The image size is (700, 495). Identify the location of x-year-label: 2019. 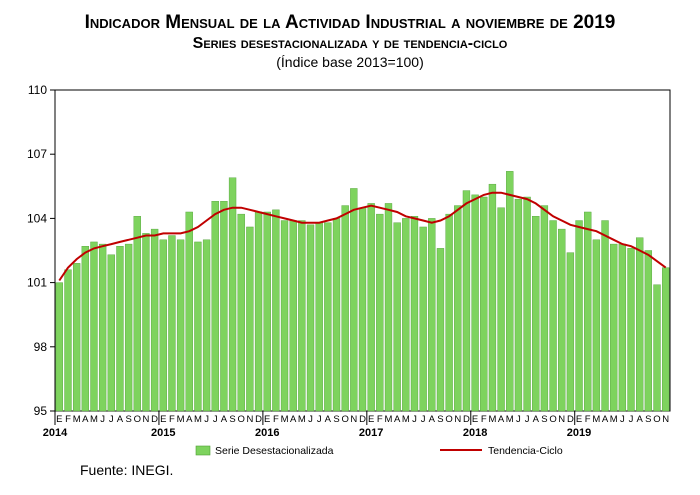
(579, 433).